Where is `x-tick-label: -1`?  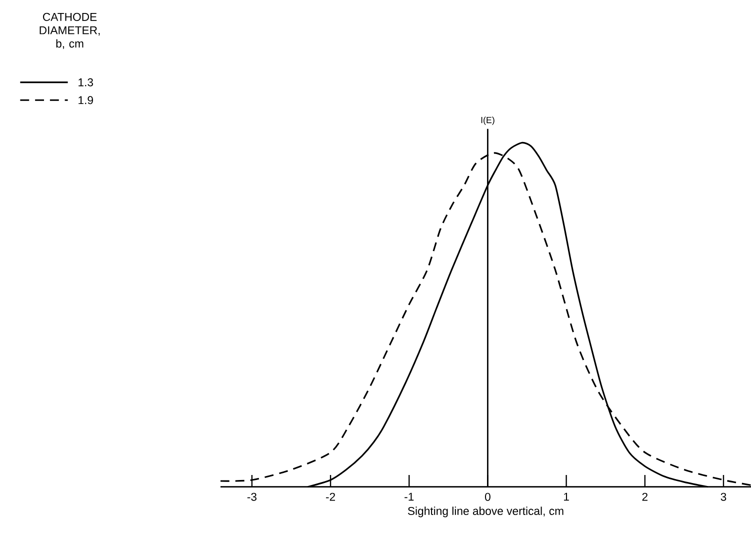
x-tick-label: -1 is located at coordinates (409, 496).